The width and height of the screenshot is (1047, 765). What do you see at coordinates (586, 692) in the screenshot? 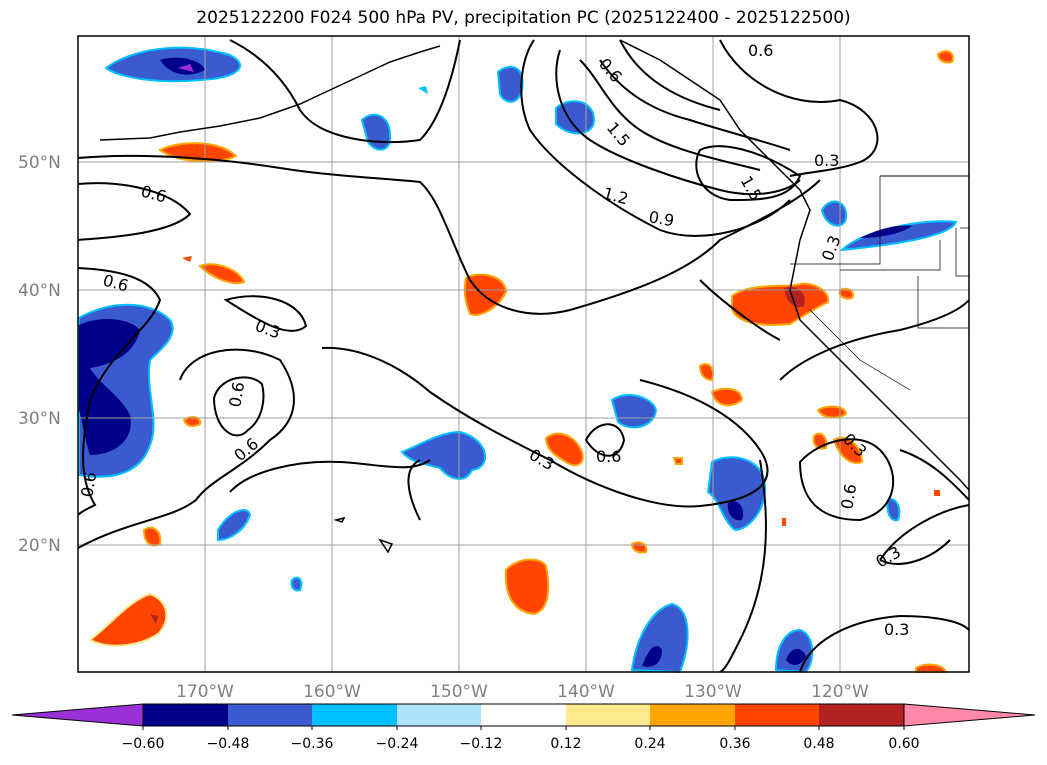
I see `lon-label: 140°W` at bounding box center [586, 692].